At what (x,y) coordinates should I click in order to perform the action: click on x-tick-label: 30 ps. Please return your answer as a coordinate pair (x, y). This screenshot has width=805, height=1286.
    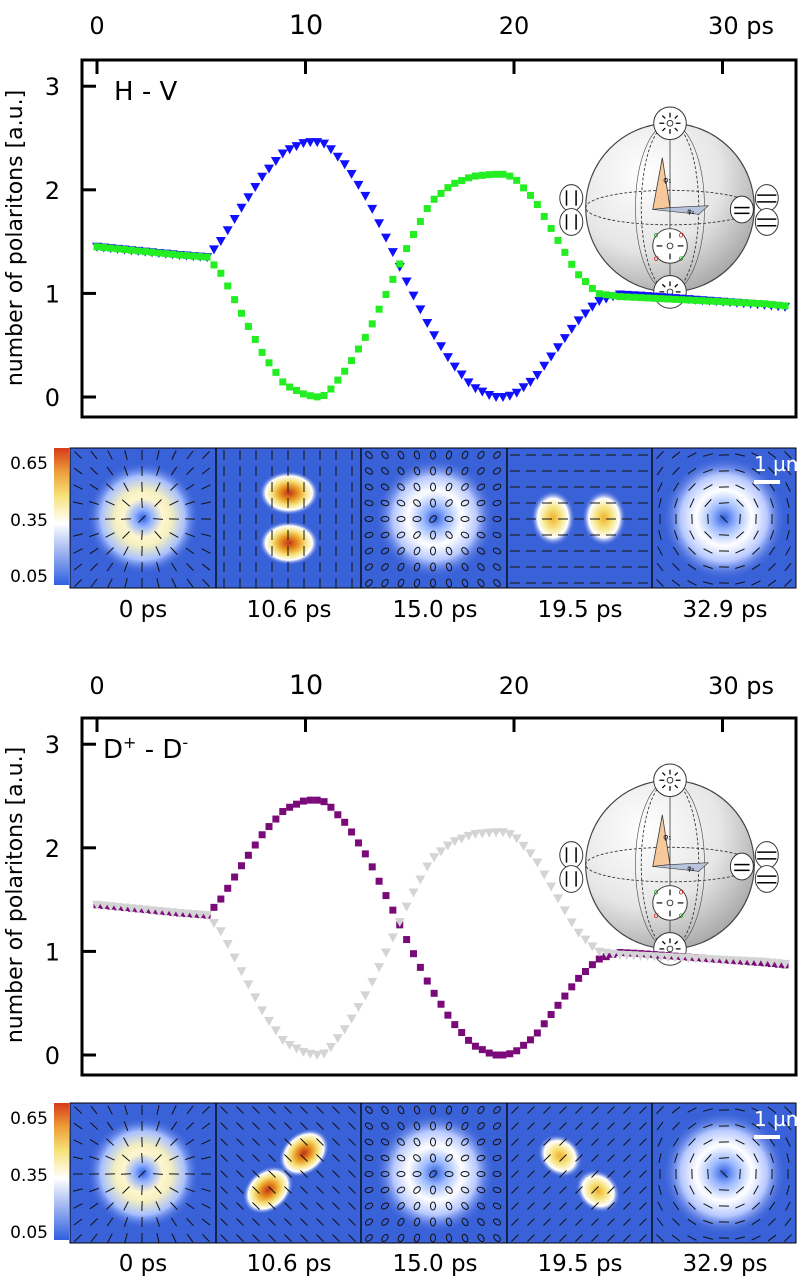
    Looking at the image, I should click on (741, 26).